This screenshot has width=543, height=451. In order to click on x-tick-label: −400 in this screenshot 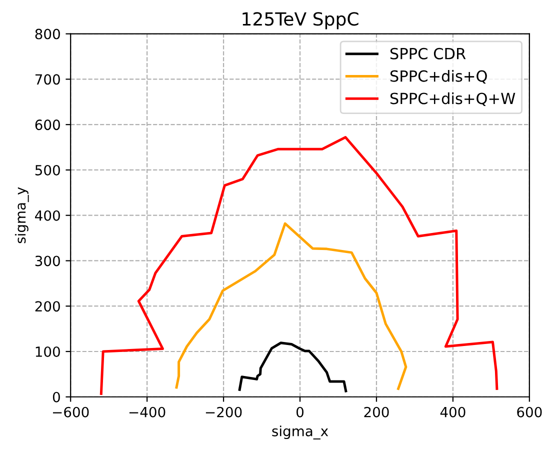, I will do `click(147, 412)`.